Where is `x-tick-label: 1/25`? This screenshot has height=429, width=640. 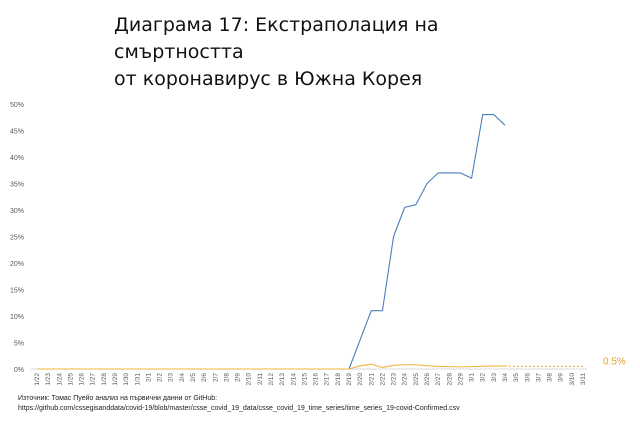 x-tick-label: 1/25 is located at coordinates (70, 379).